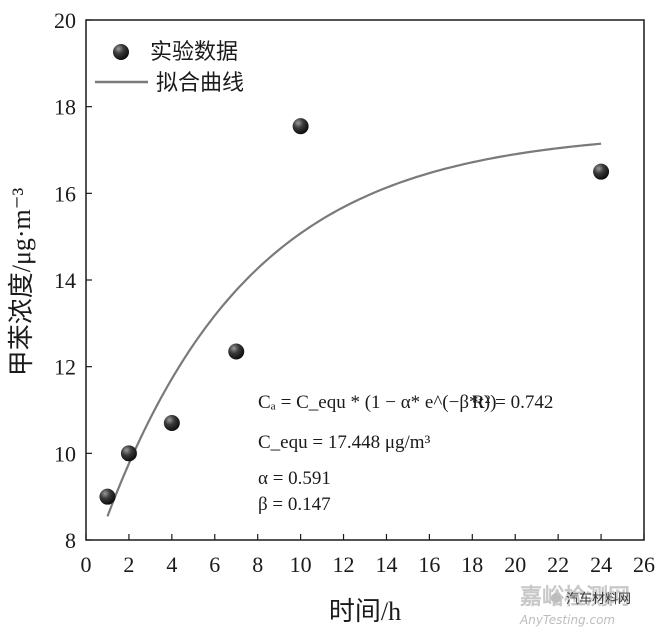 Image resolution: width=672 pixels, height=635 pixels. I want to click on x-tick-label: 12, so click(344, 564).